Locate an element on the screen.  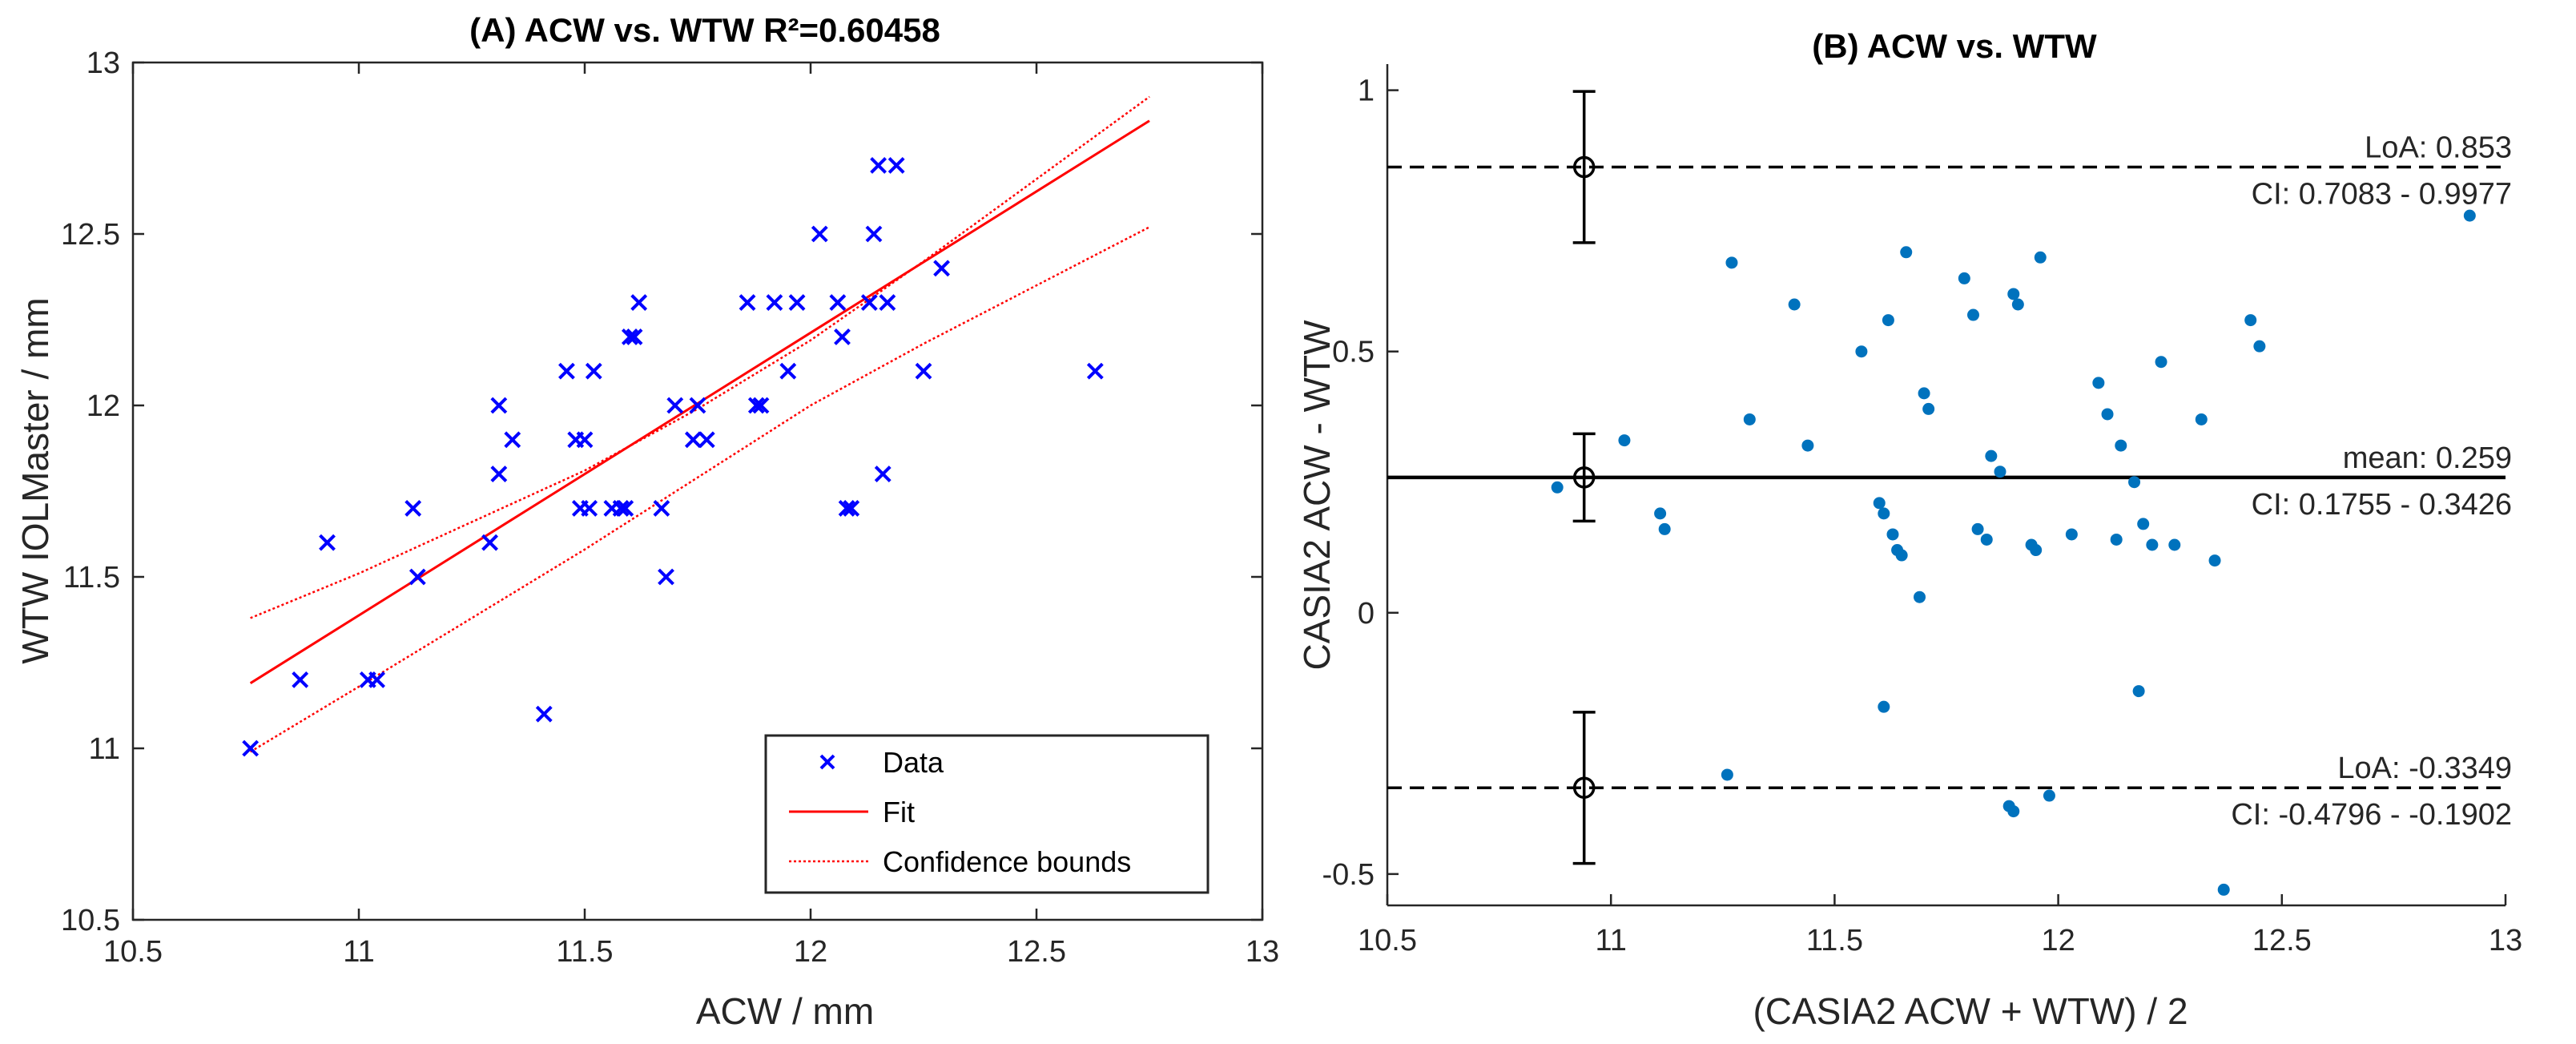
y-axis-label-a: WTW IOLMaster / mm is located at coordinates (35, 480).